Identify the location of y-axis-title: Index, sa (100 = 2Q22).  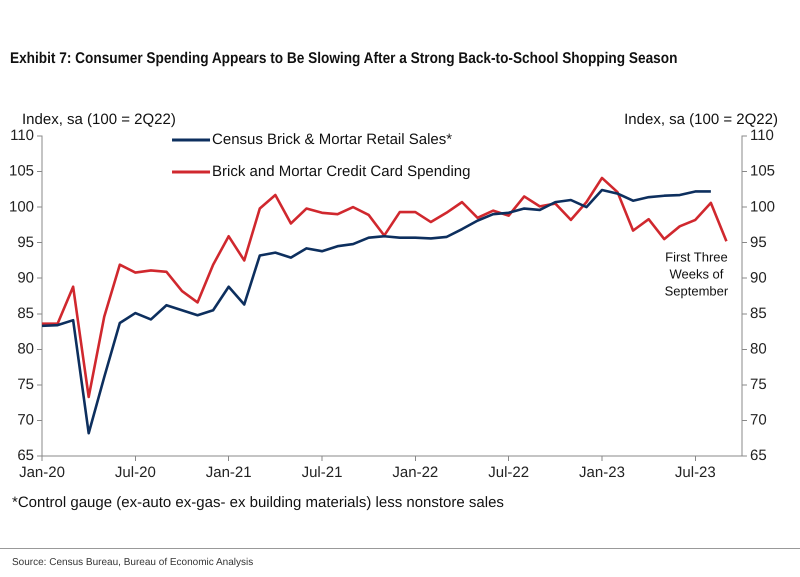
(99, 119).